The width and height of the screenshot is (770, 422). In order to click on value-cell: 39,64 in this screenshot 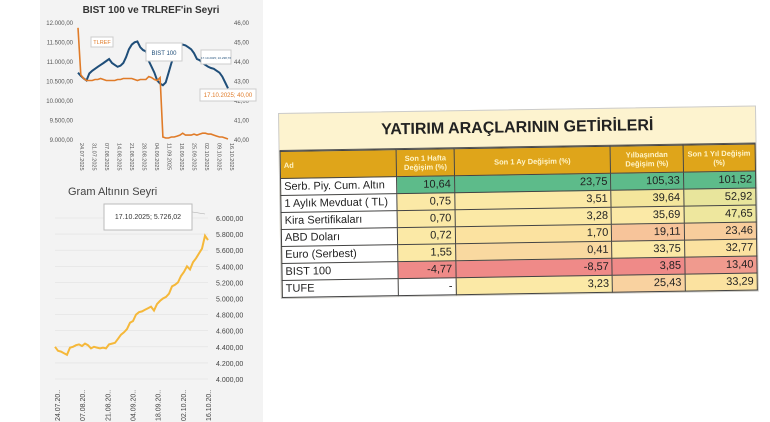, I will do `click(647, 198)`.